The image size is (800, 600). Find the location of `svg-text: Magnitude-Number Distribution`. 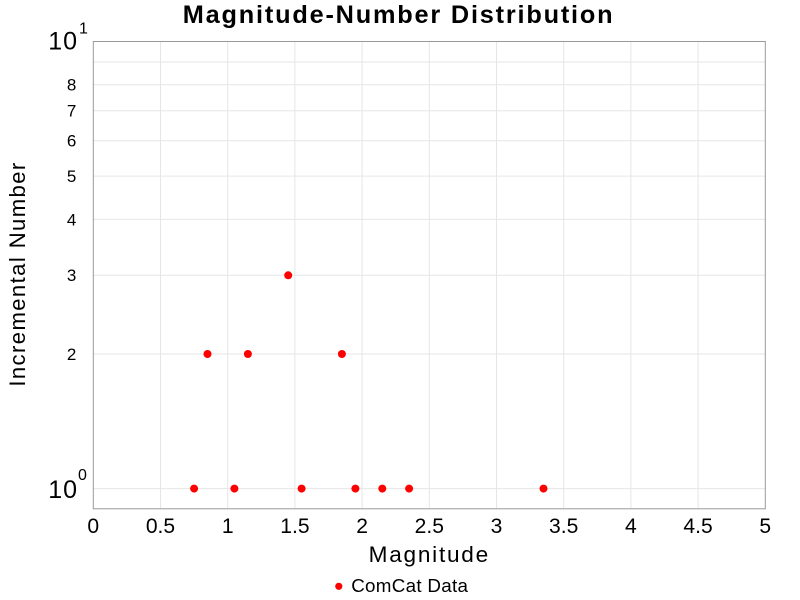

svg-text: Magnitude-Number Distribution is located at coordinates (399, 15).